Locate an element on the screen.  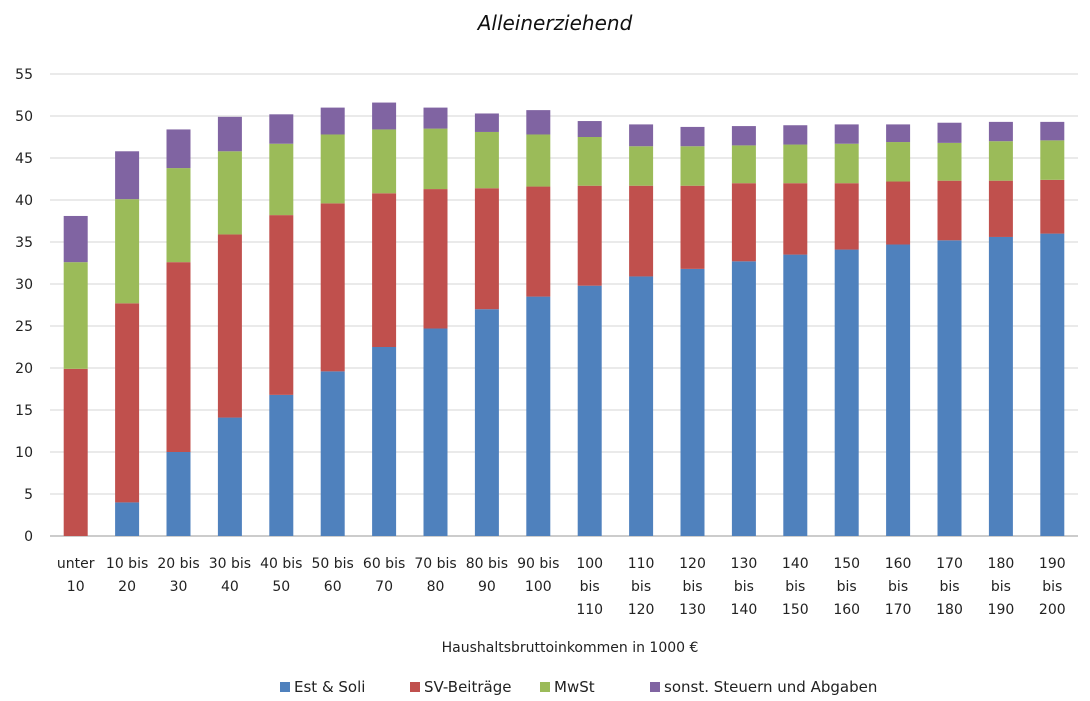
x-tick-label: 80 bis is located at coordinates (487, 564).